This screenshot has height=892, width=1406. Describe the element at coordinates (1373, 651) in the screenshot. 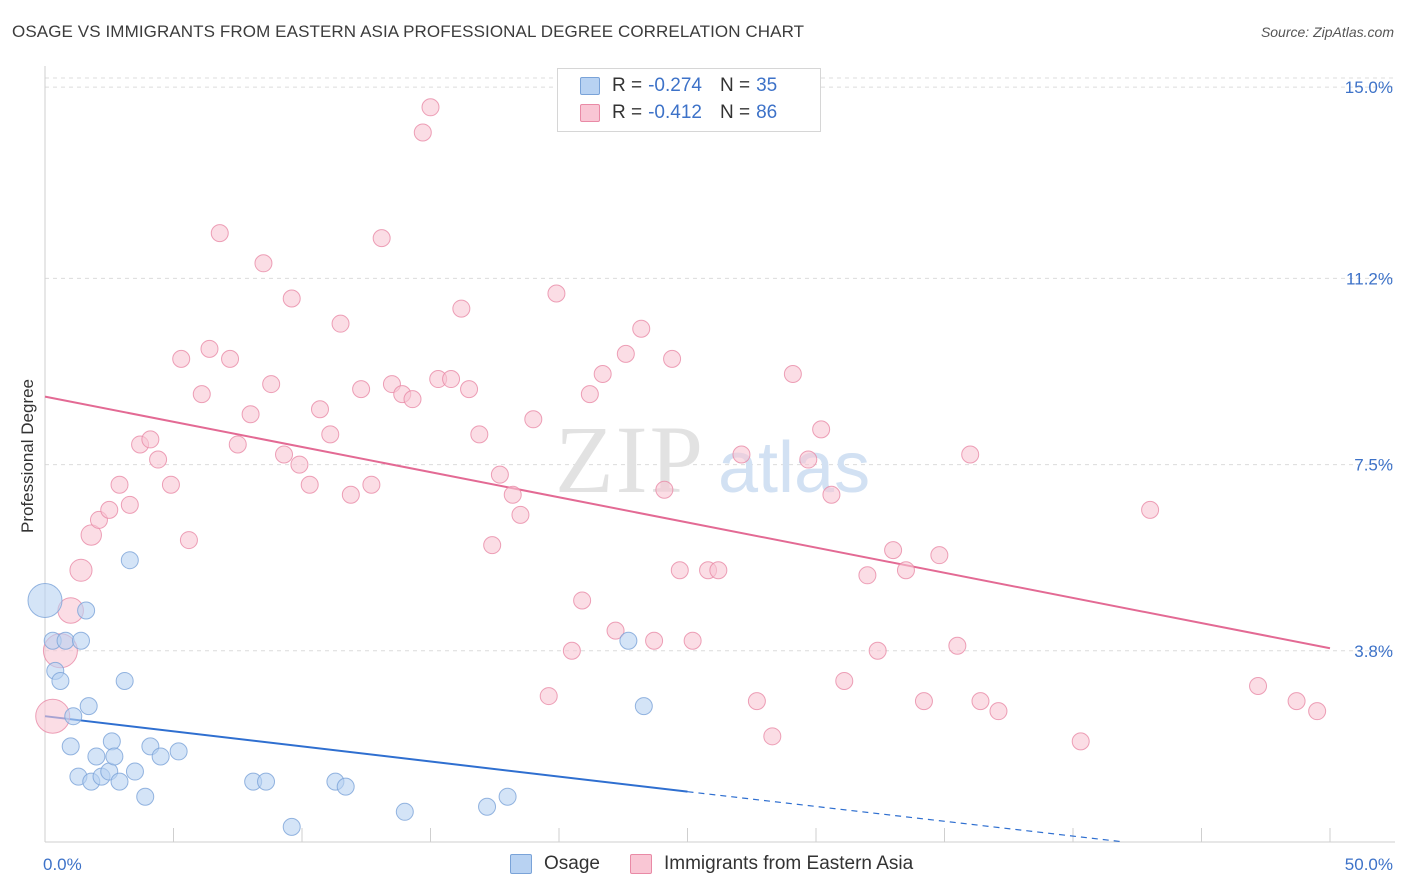

I see `y-tick-label: 3.8%` at that location.